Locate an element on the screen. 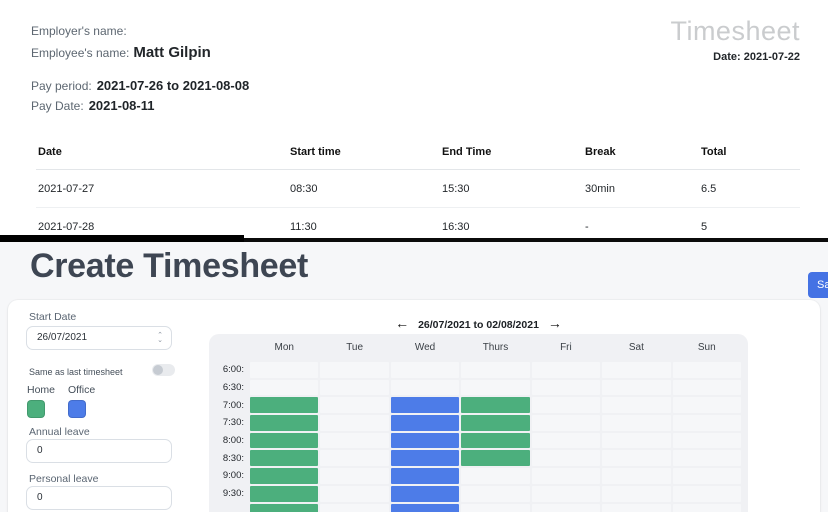 The image size is (828, 512). time-label: 9:00: is located at coordinates (233, 476).